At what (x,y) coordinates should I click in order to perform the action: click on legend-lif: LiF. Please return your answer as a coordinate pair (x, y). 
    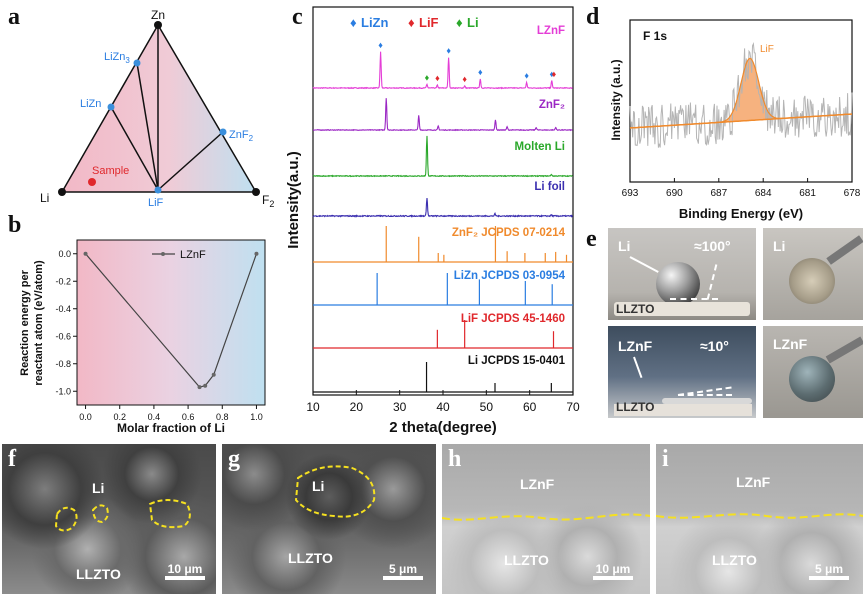
    Looking at the image, I should click on (429, 22).